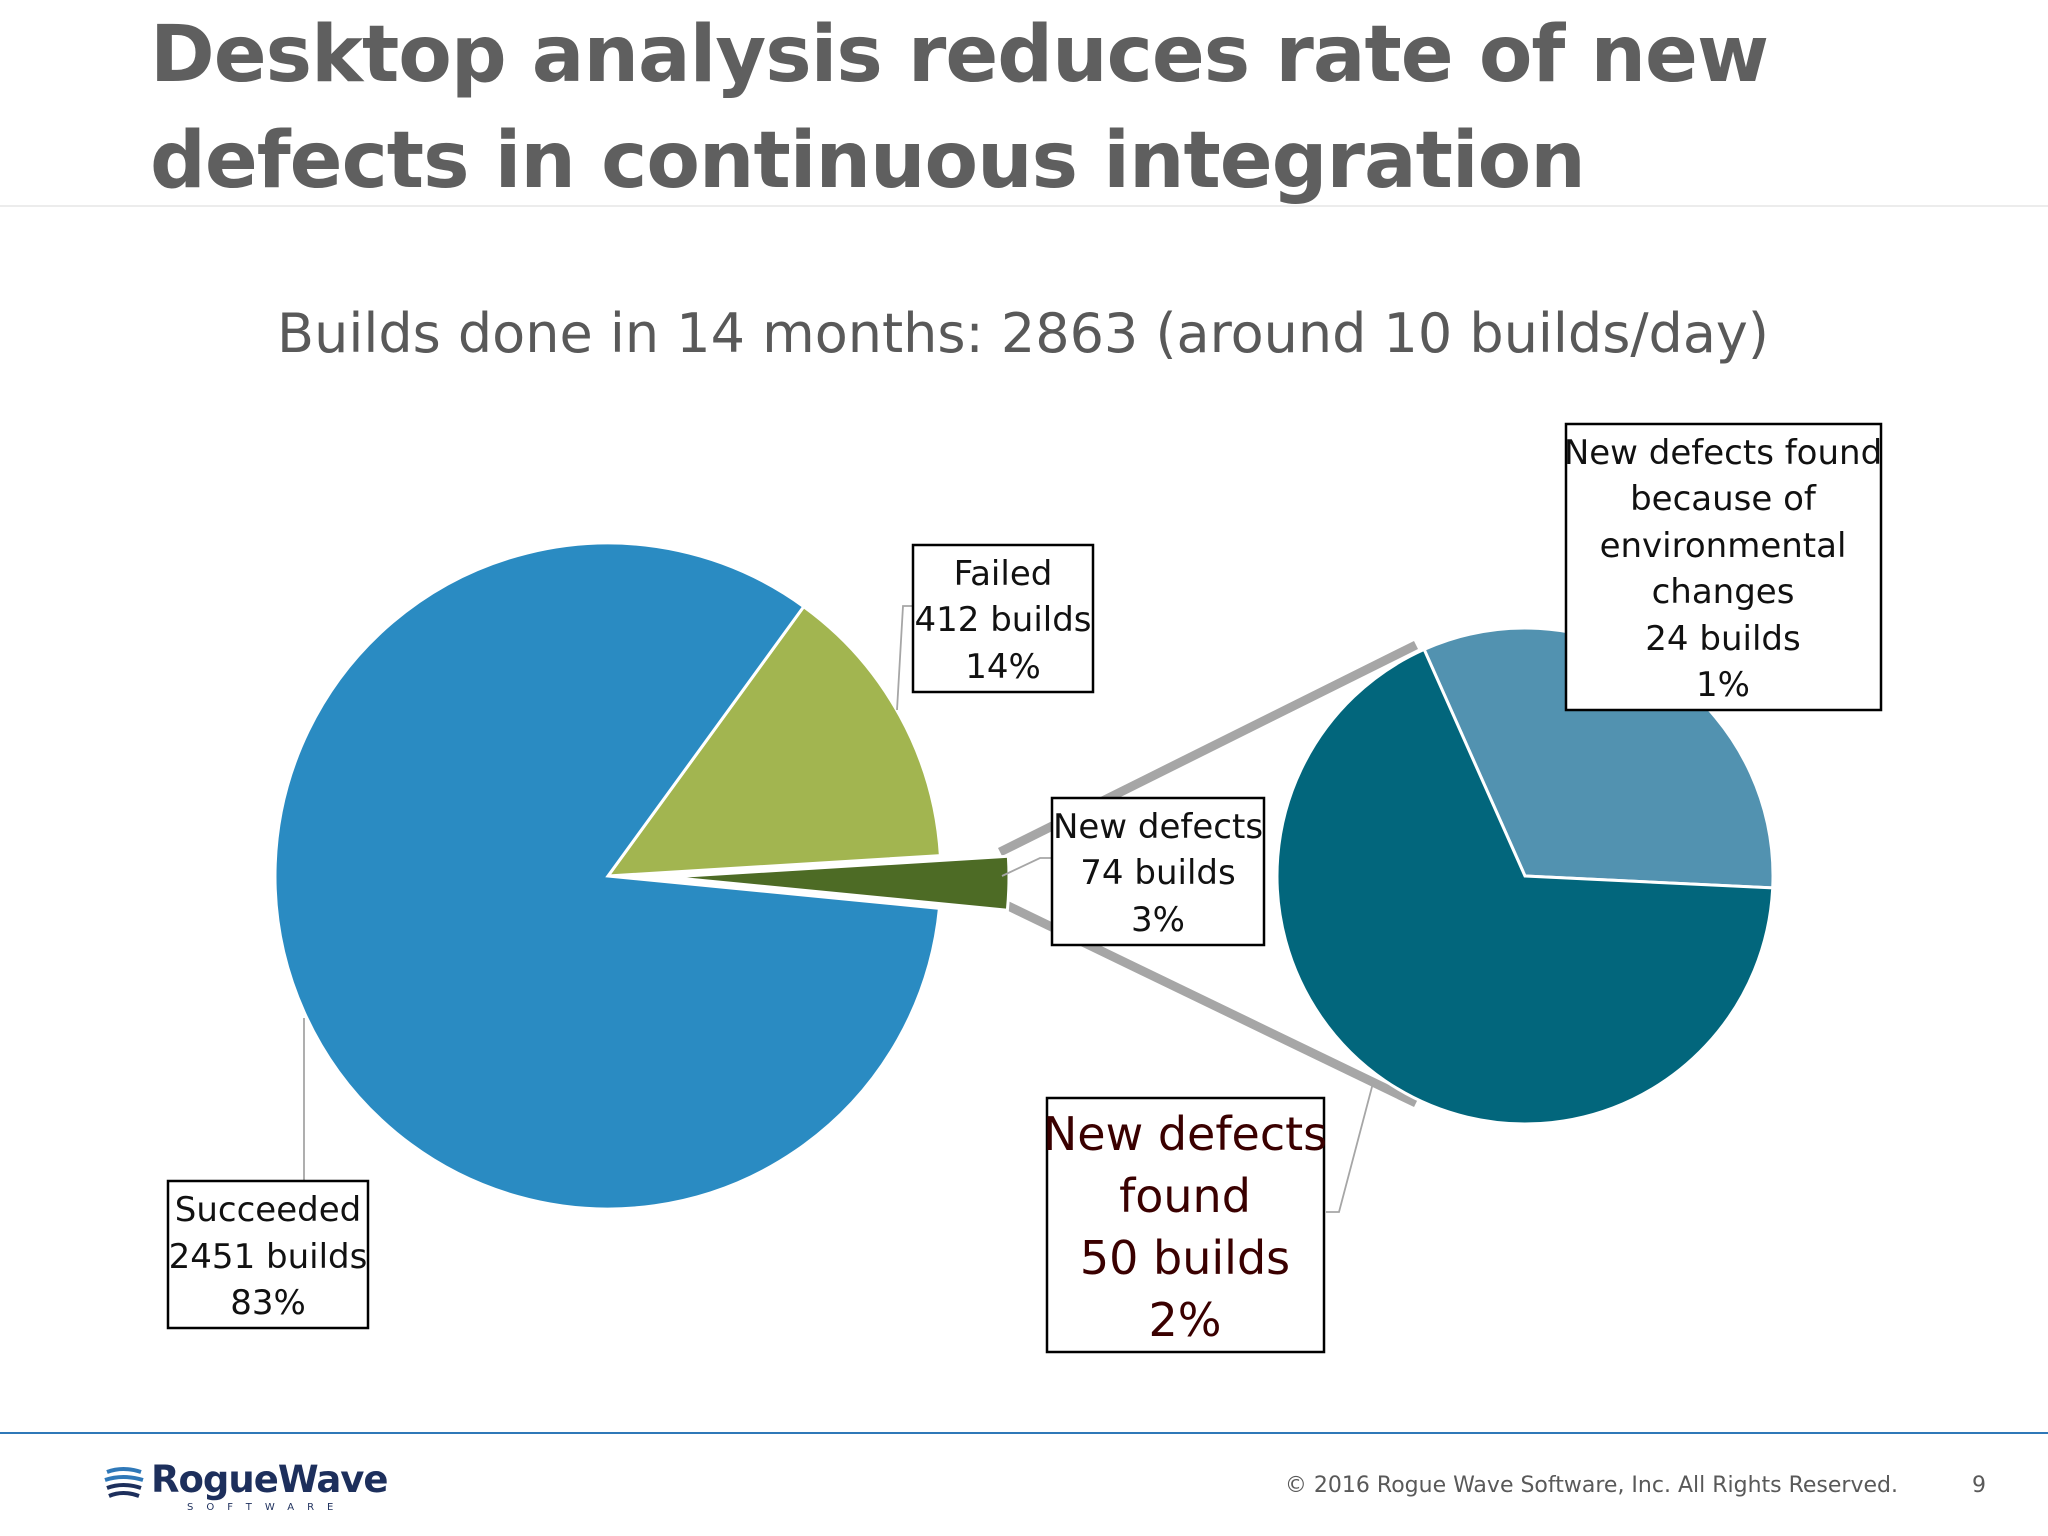 The height and width of the screenshot is (1536, 2048). Describe the element at coordinates (1024, 206) in the screenshot. I see `title-divider` at that location.